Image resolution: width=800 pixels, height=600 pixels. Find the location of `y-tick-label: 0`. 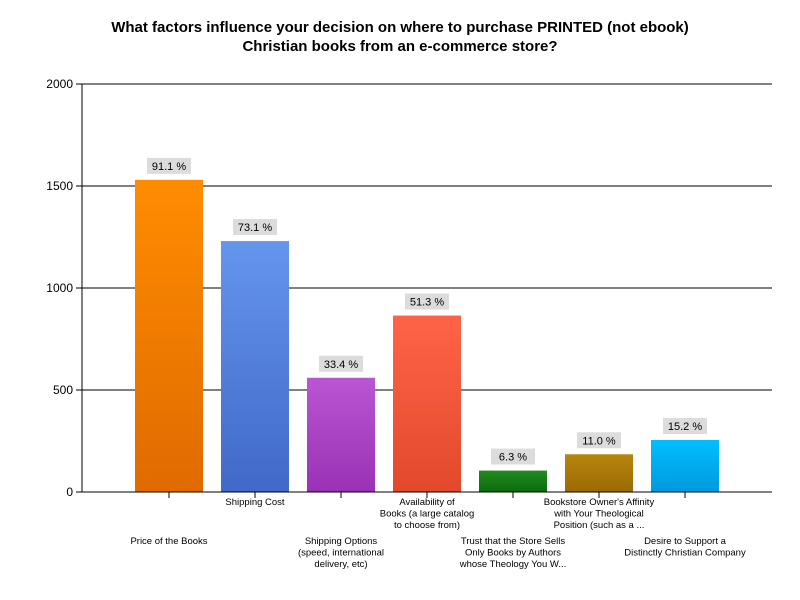

y-tick-label: 0 is located at coordinates (69, 492).